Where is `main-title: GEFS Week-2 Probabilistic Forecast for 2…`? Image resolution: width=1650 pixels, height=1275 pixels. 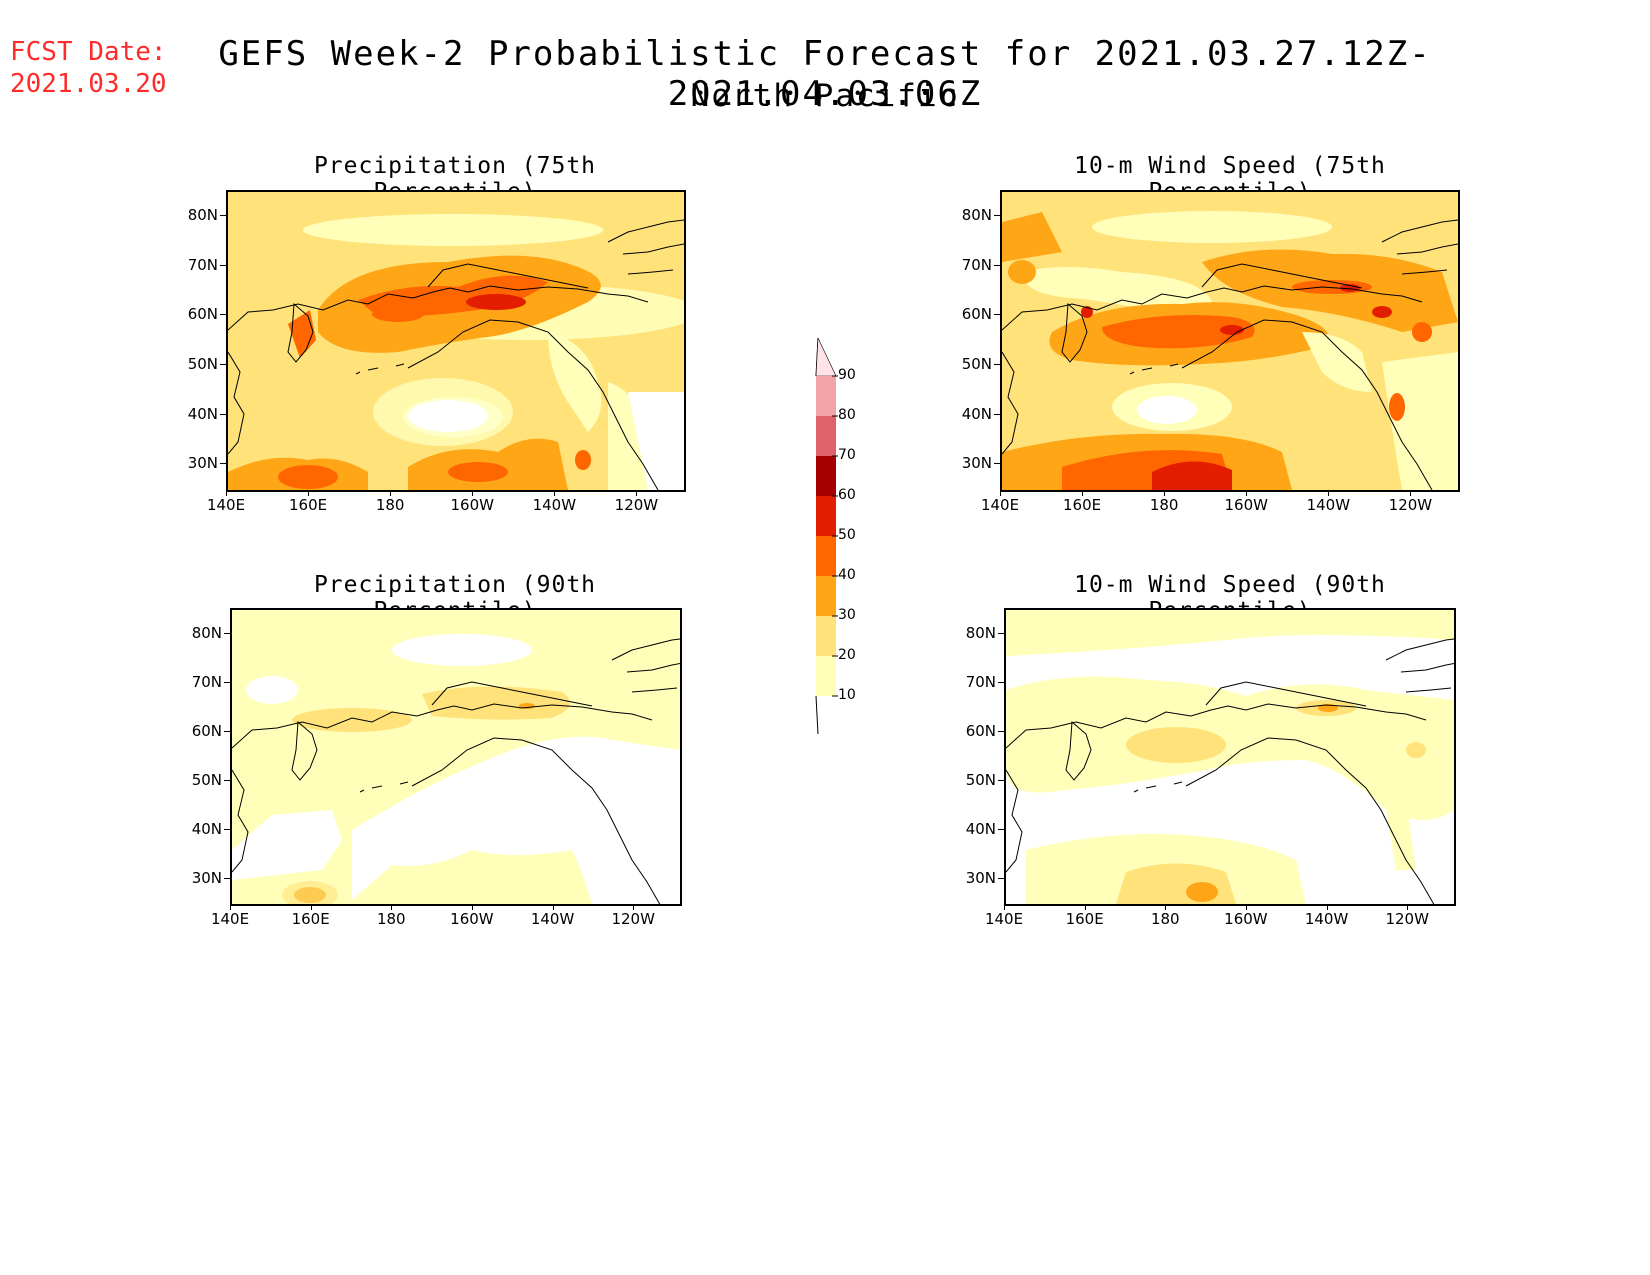 main-title: GEFS Week-2 Probabilistic Forecast for 2… is located at coordinates (825, 74).